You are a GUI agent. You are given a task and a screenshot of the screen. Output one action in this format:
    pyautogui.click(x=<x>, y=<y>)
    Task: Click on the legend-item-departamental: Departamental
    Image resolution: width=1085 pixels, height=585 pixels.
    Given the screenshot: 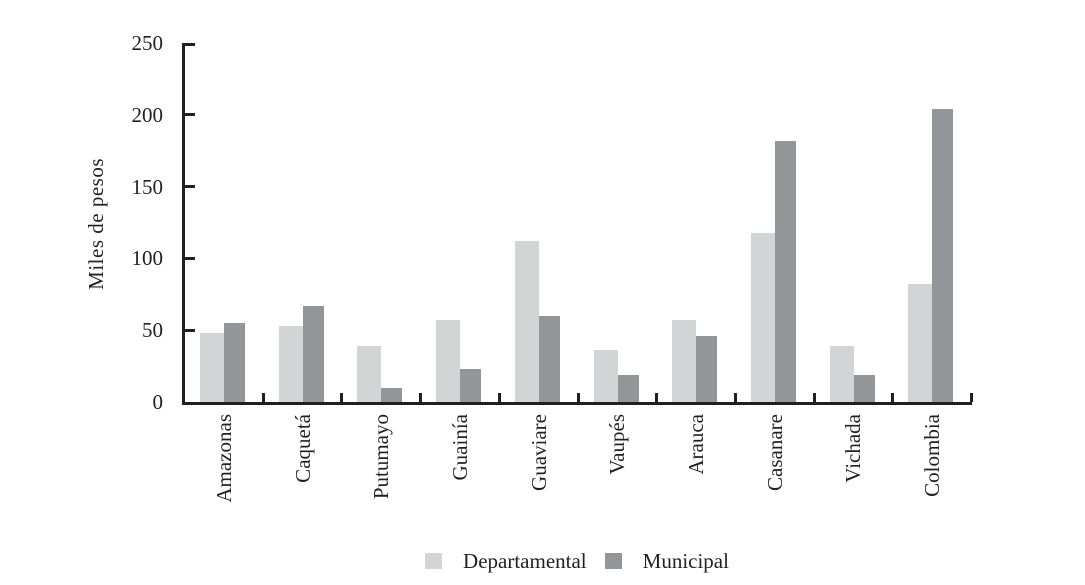 What is the action you would take?
    pyautogui.click(x=506, y=561)
    